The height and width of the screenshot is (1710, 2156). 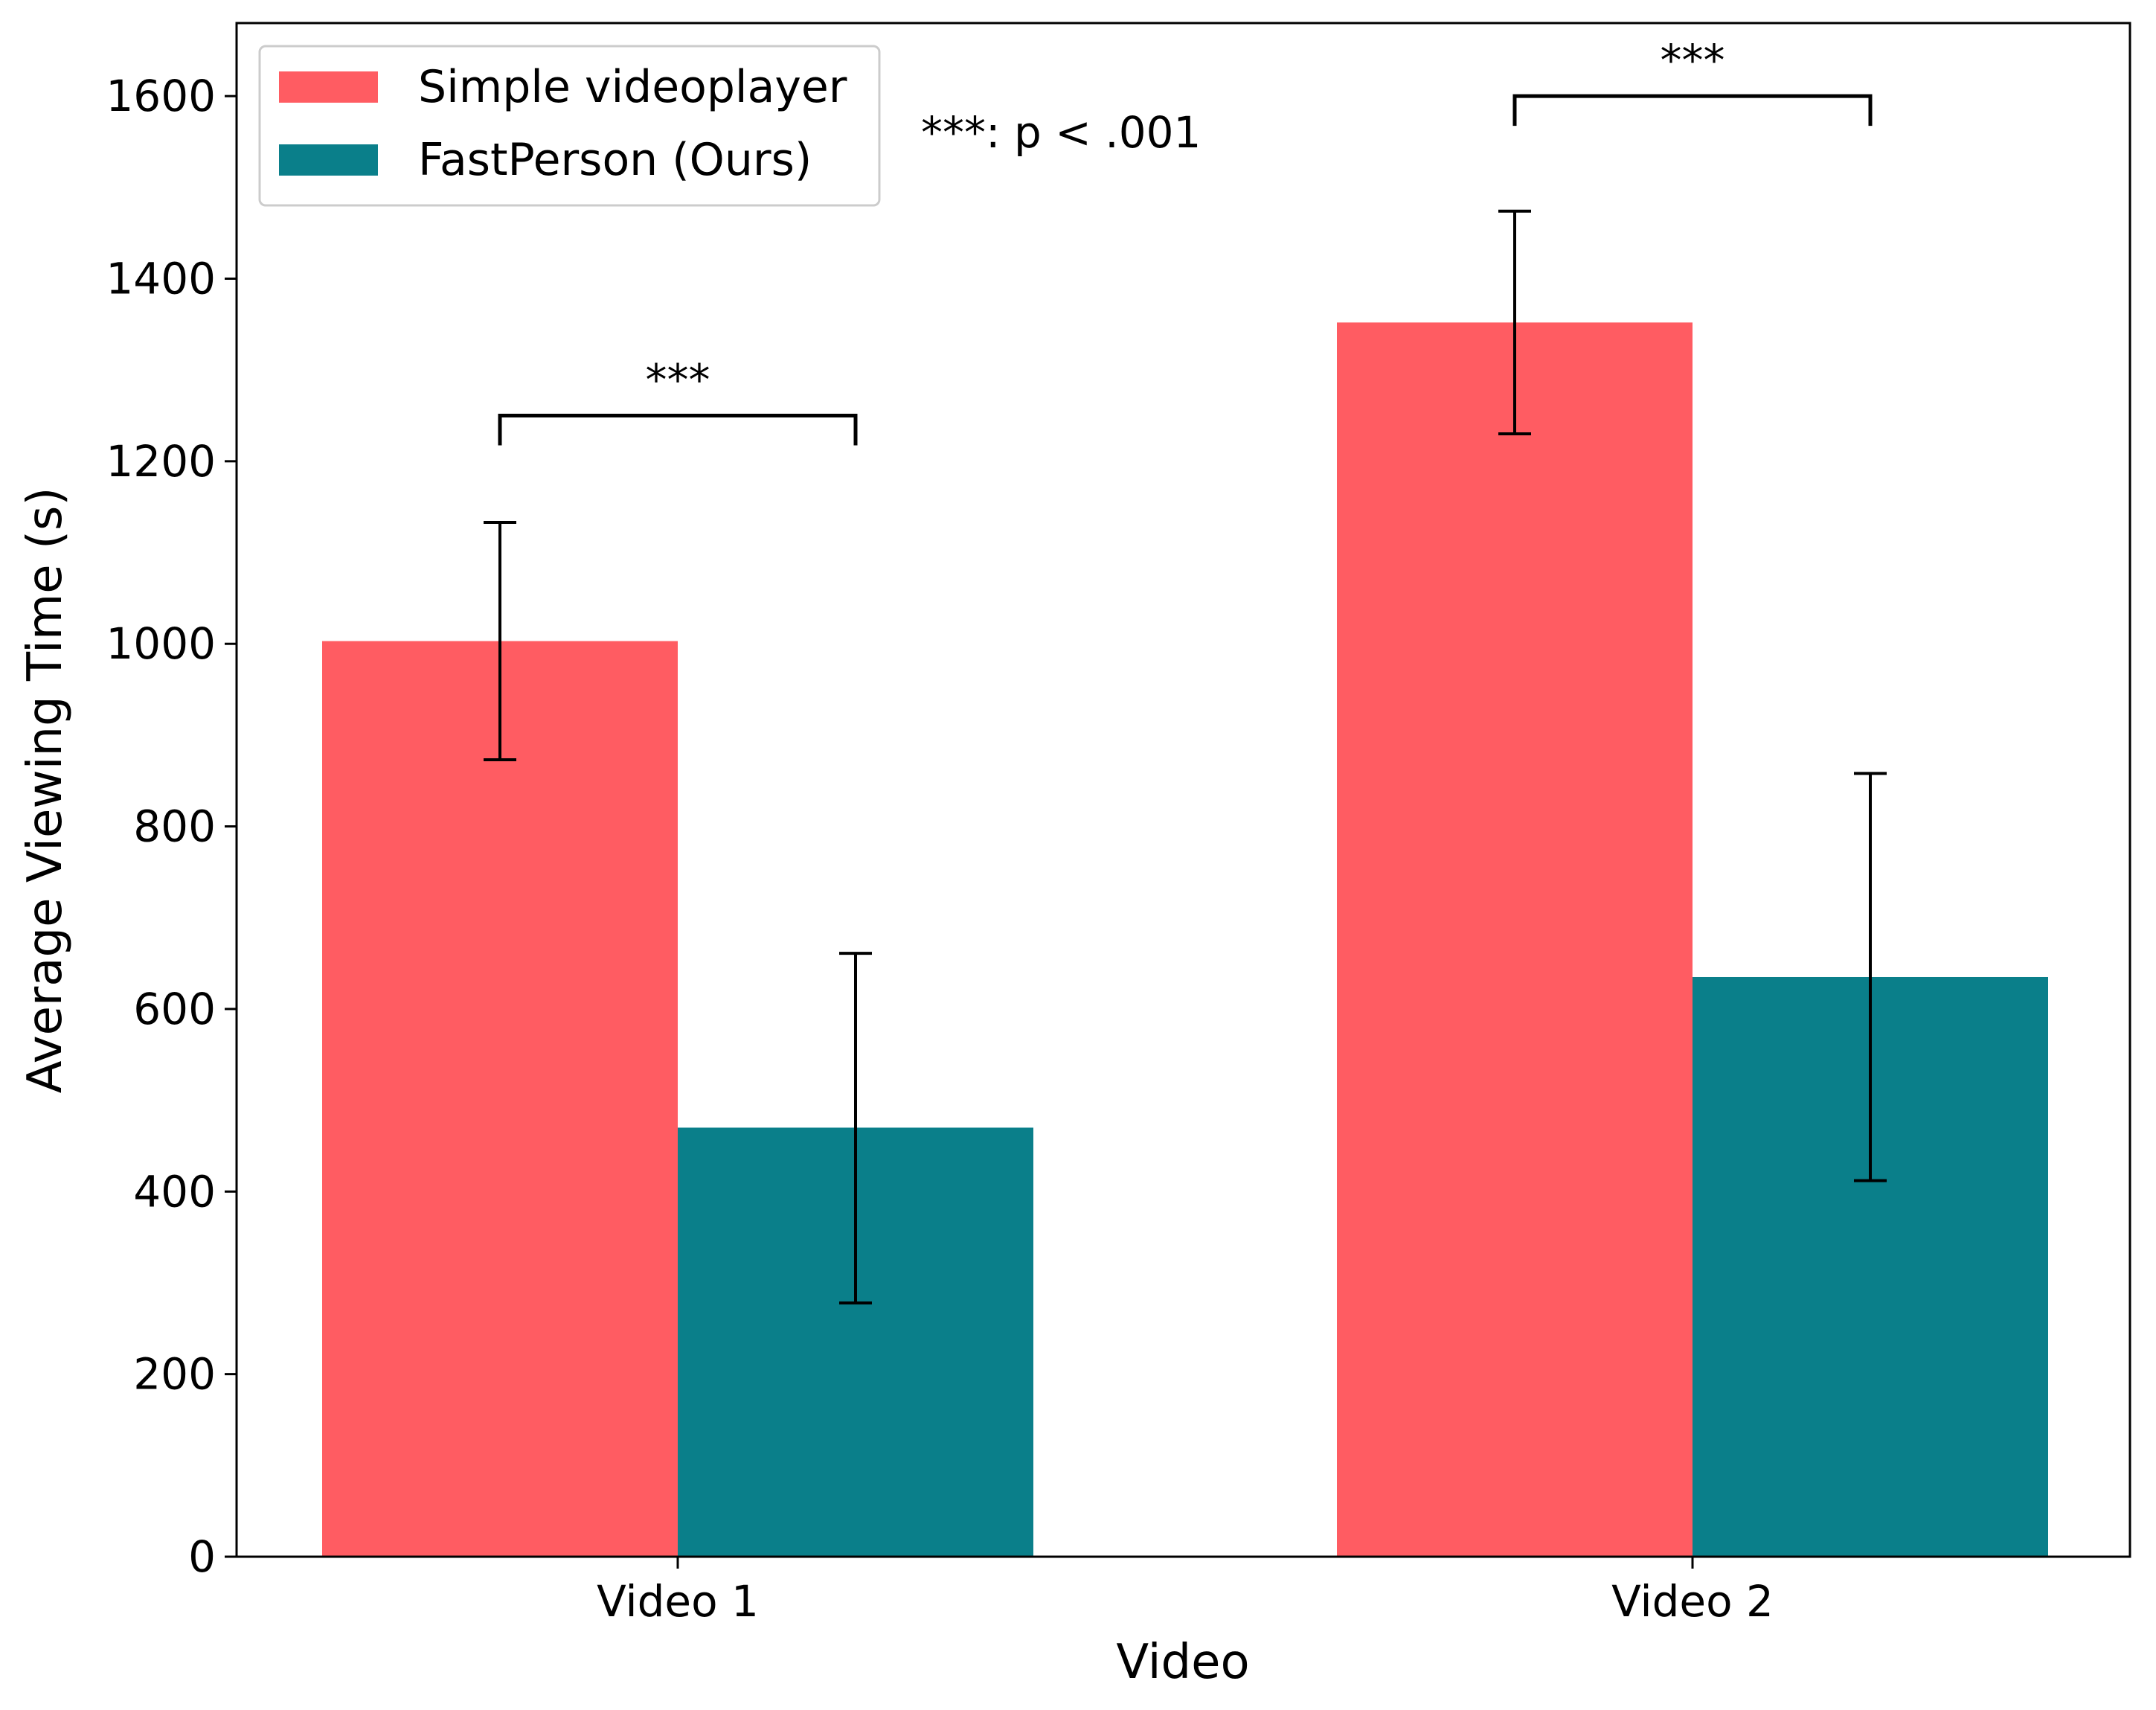 I want to click on y-tick-label: 600, so click(x=174, y=1009).